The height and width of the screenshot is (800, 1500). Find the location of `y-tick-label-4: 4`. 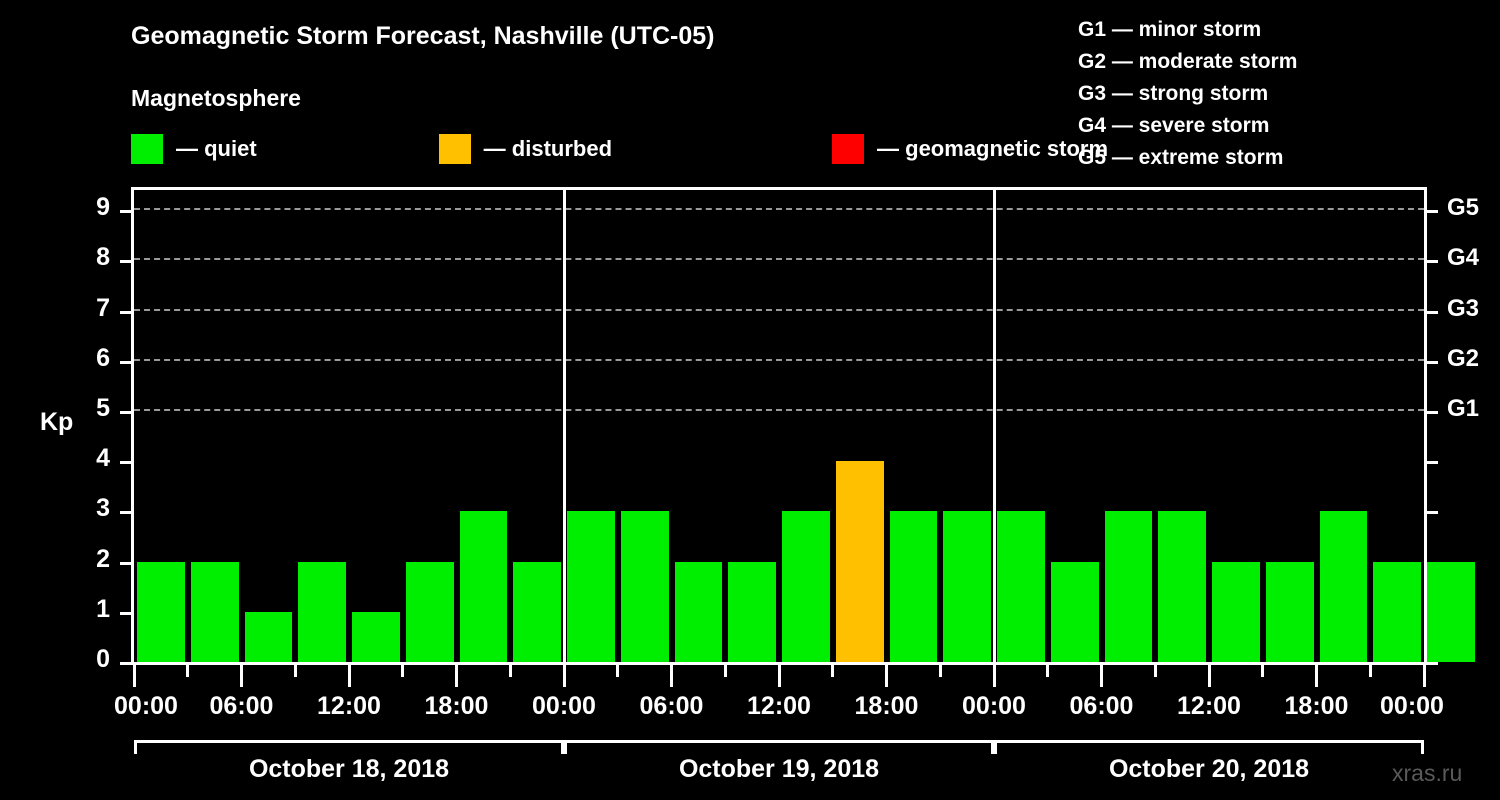

y-tick-label-4: 4 is located at coordinates (103, 458).